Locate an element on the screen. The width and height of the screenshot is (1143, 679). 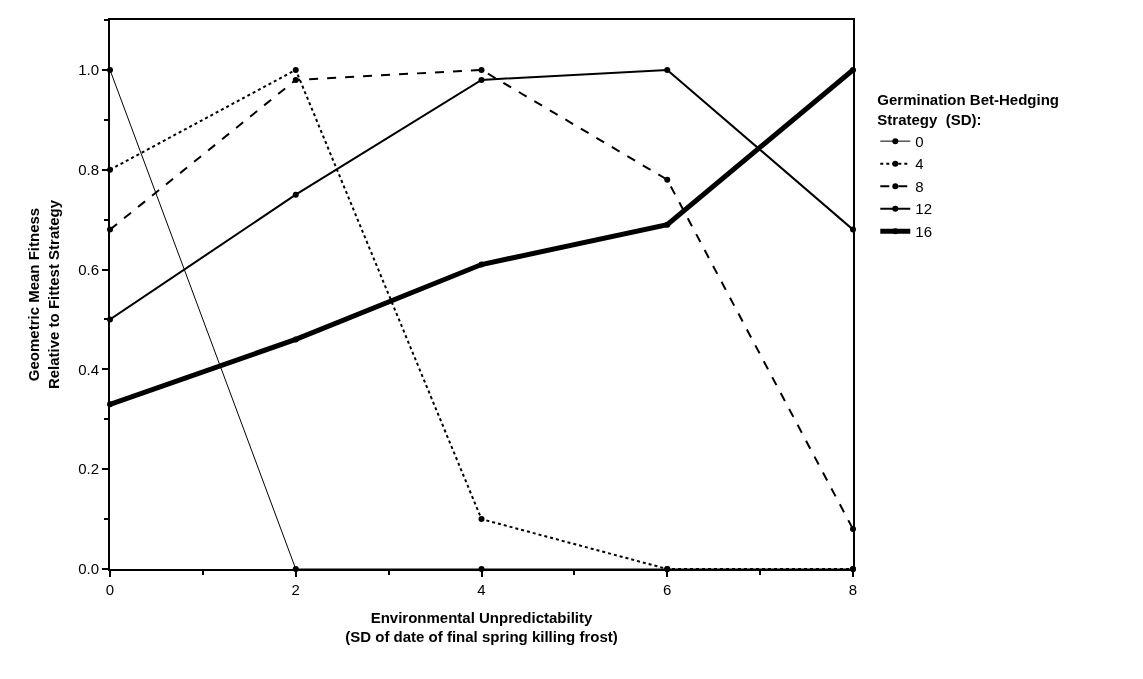
y-tick-label: 0.4 is located at coordinates (88, 369).